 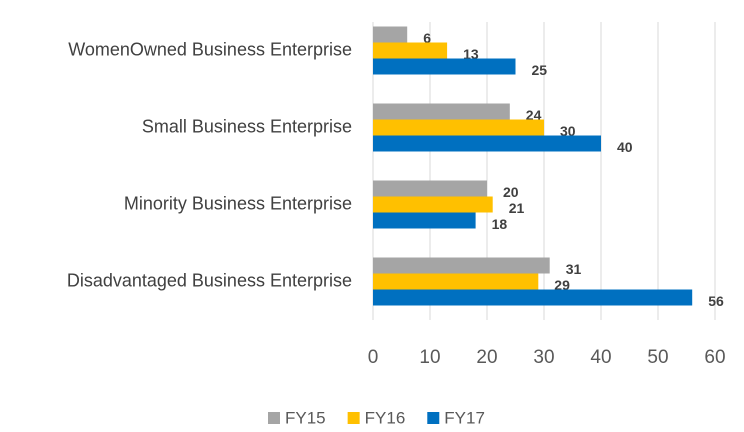 I want to click on x-tick-label: 10, so click(x=429, y=357).